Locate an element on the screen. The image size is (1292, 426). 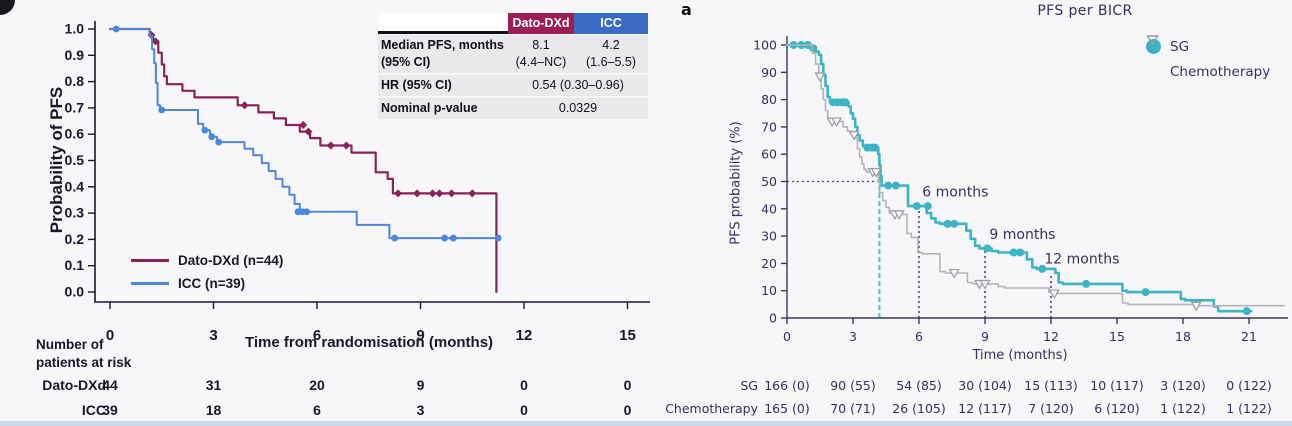
legend-line-dato-dxd-icon is located at coordinates (150, 260).